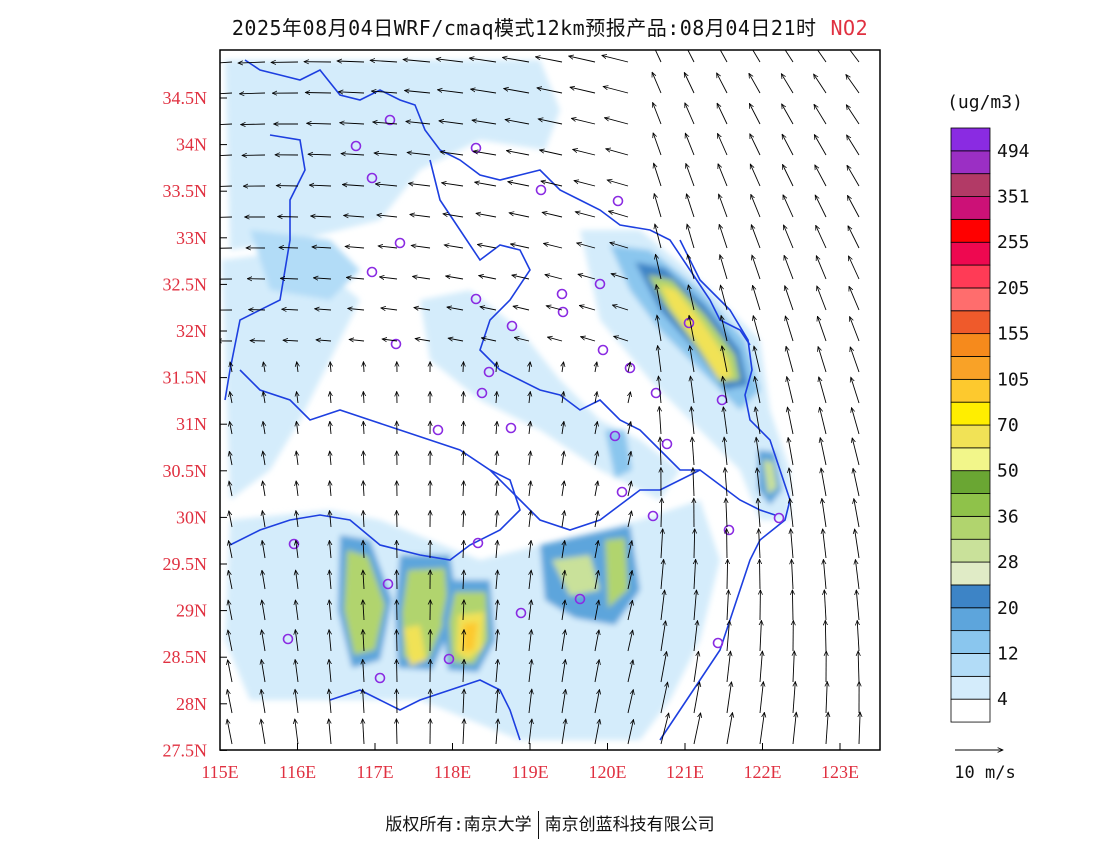  I want to click on lat-label: 28.5N, so click(185, 657).